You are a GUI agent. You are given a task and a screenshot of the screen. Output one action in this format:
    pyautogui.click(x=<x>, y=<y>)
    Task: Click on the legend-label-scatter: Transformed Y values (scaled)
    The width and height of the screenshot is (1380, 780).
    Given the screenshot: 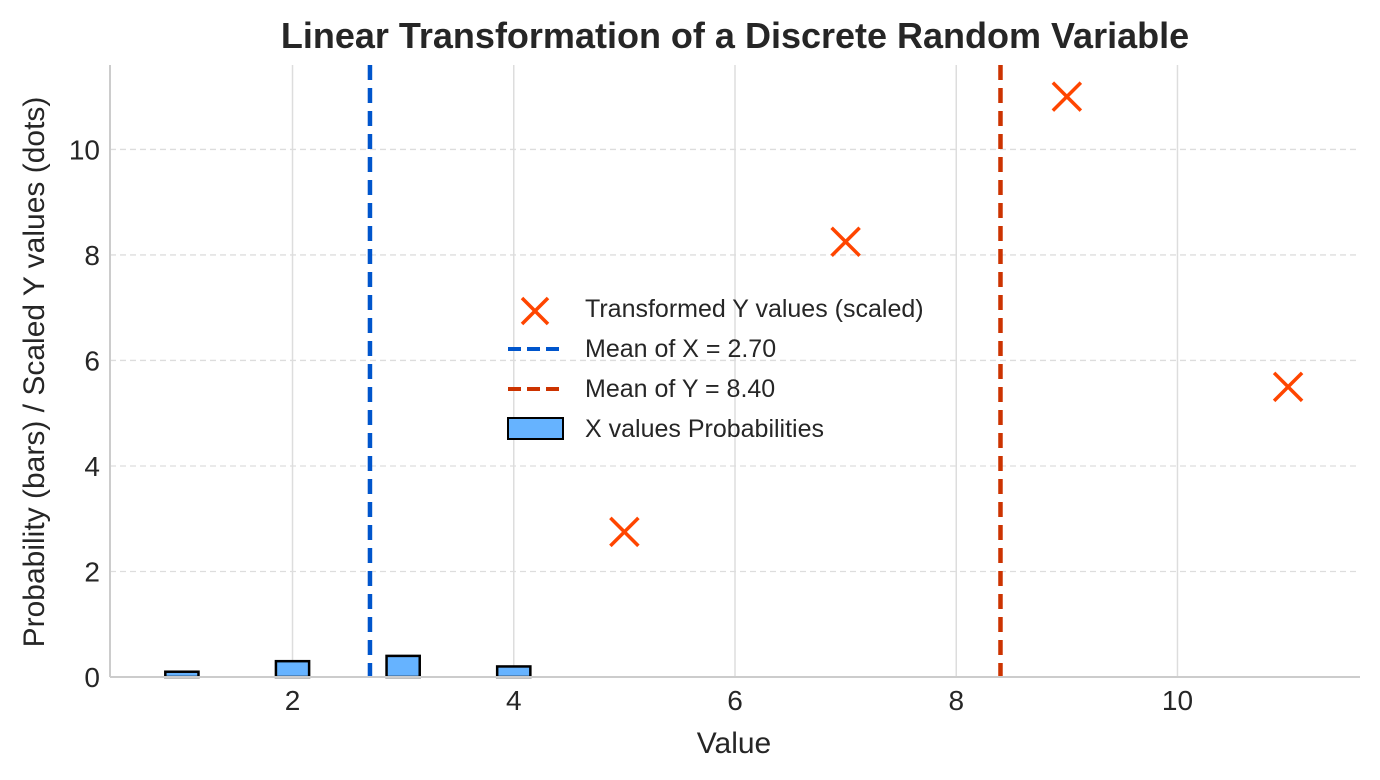 What is the action you would take?
    pyautogui.click(x=754, y=309)
    